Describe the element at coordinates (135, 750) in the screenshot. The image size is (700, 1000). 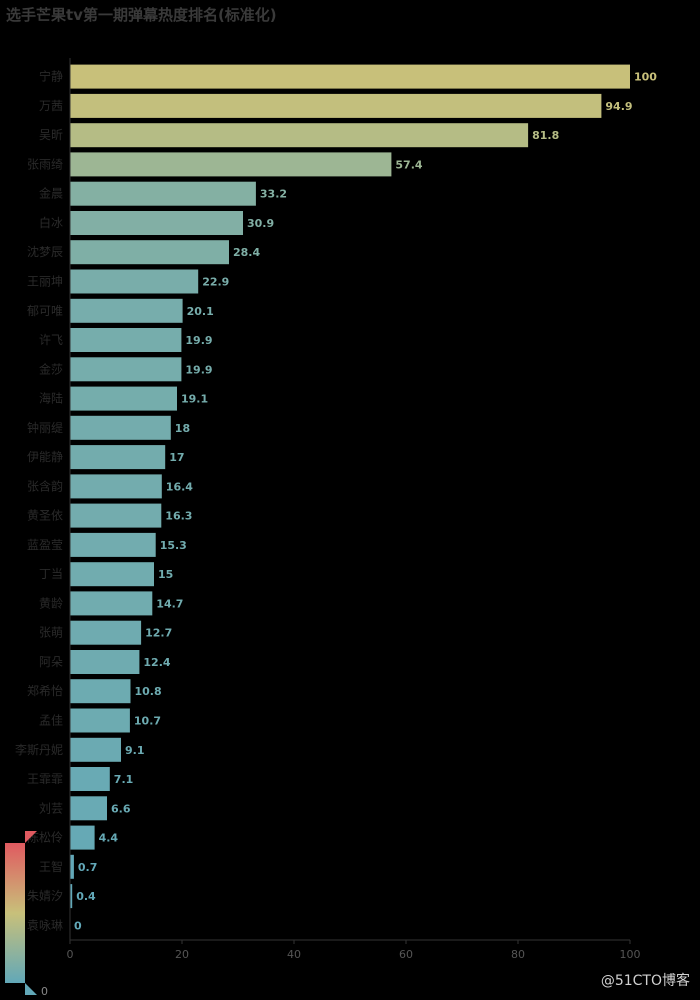
I see `bar-value-label: 9.1` at that location.